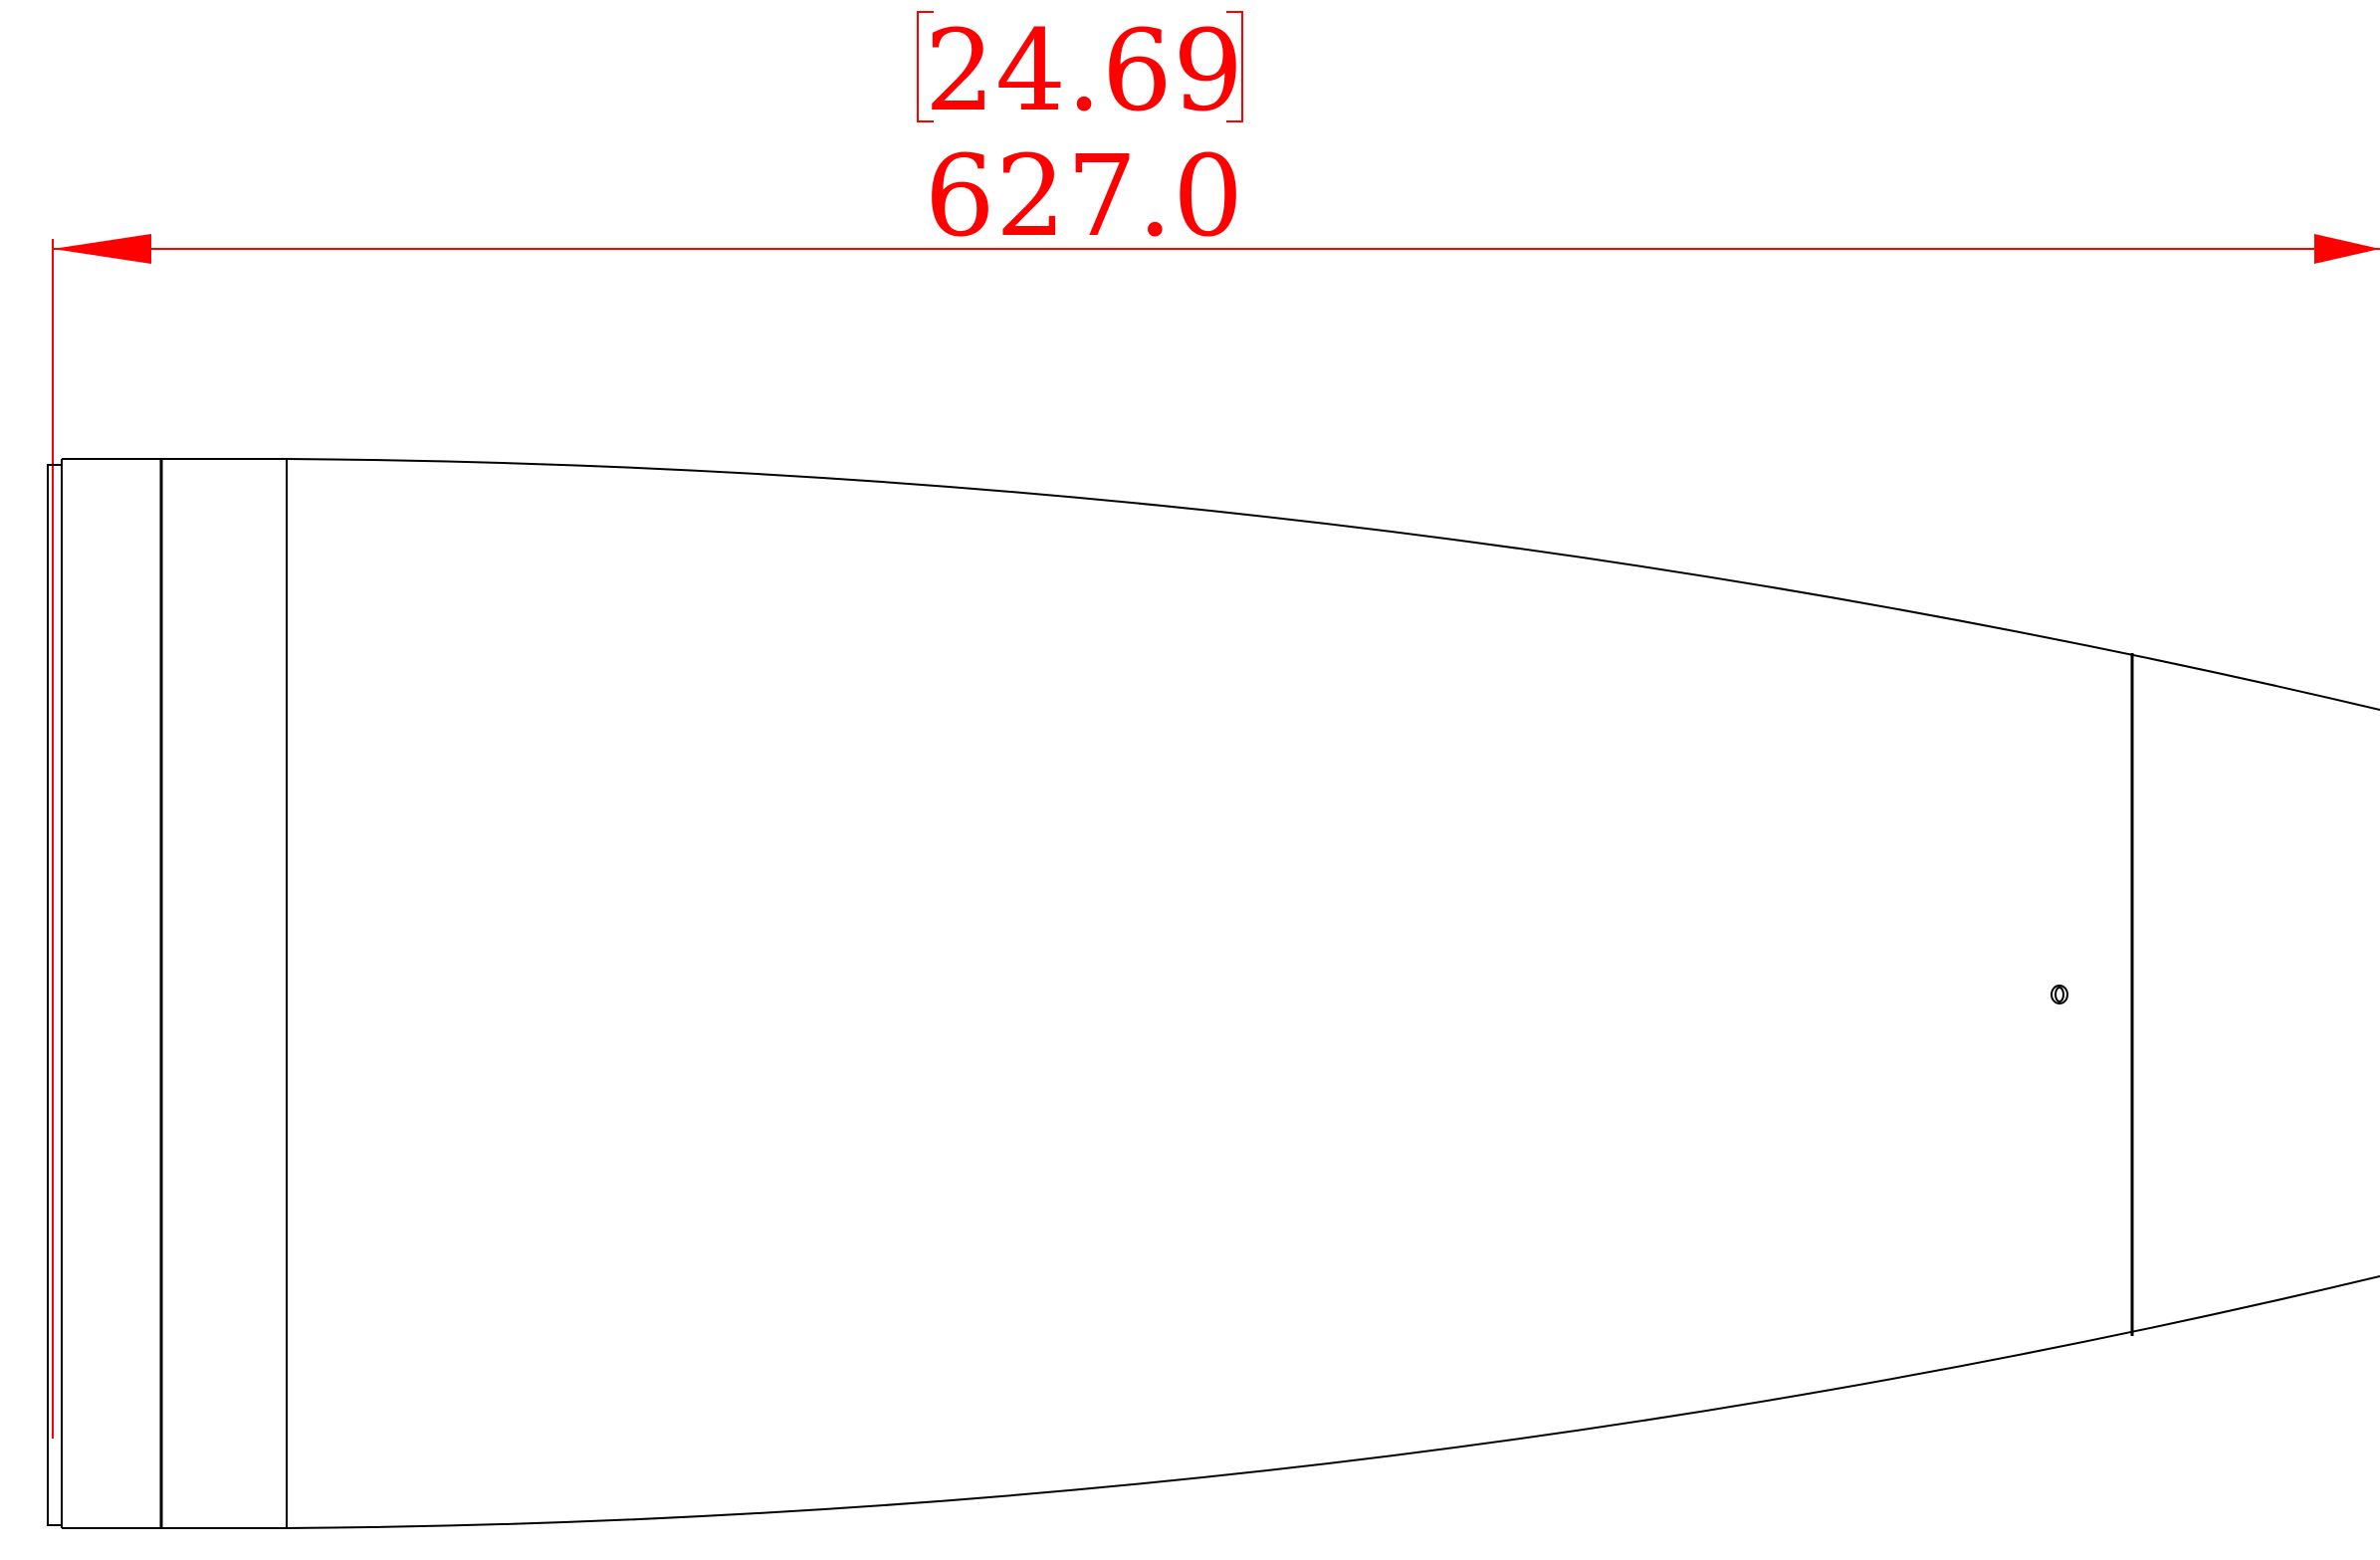 The height and width of the screenshot is (1560, 2380). Describe the element at coordinates (1333, 1402) in the screenshot. I see `body-curve-bottom` at that location.